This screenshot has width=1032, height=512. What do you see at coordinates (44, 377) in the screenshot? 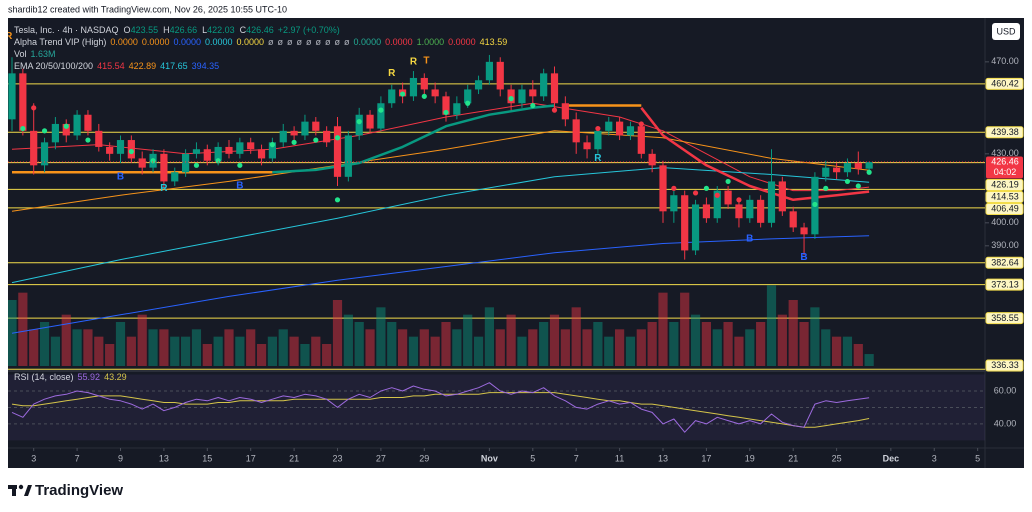
I see `legend-item: RSI (14, close)` at bounding box center [44, 377].